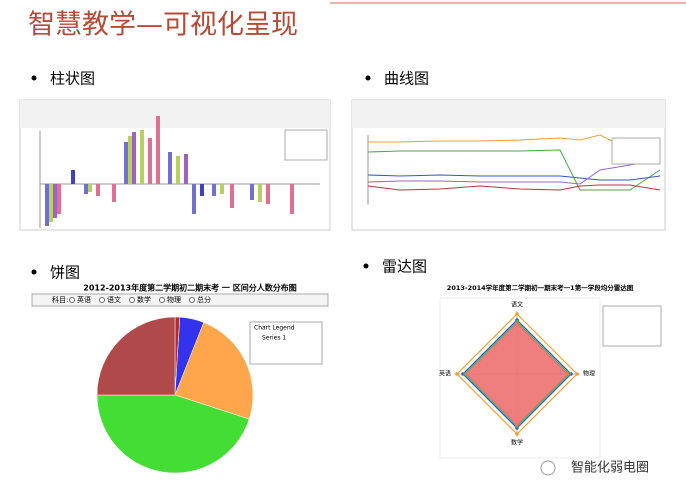 The image size is (686, 502). I want to click on bar-thumbnail, so click(175, 165).